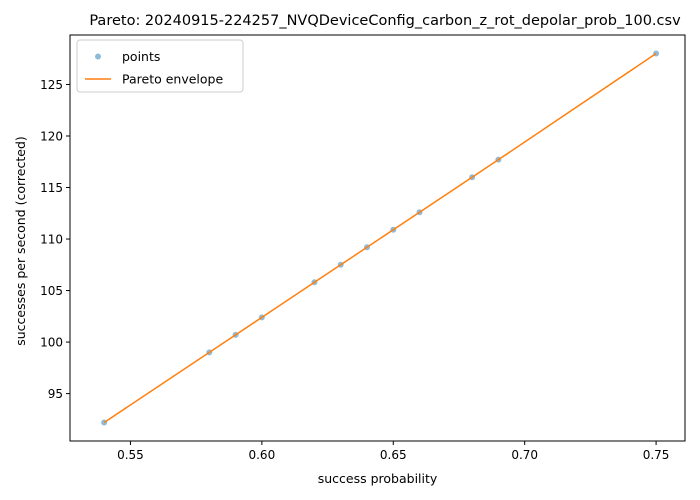 This screenshot has height=500, width=700. I want to click on legend-marker-points, so click(98, 56).